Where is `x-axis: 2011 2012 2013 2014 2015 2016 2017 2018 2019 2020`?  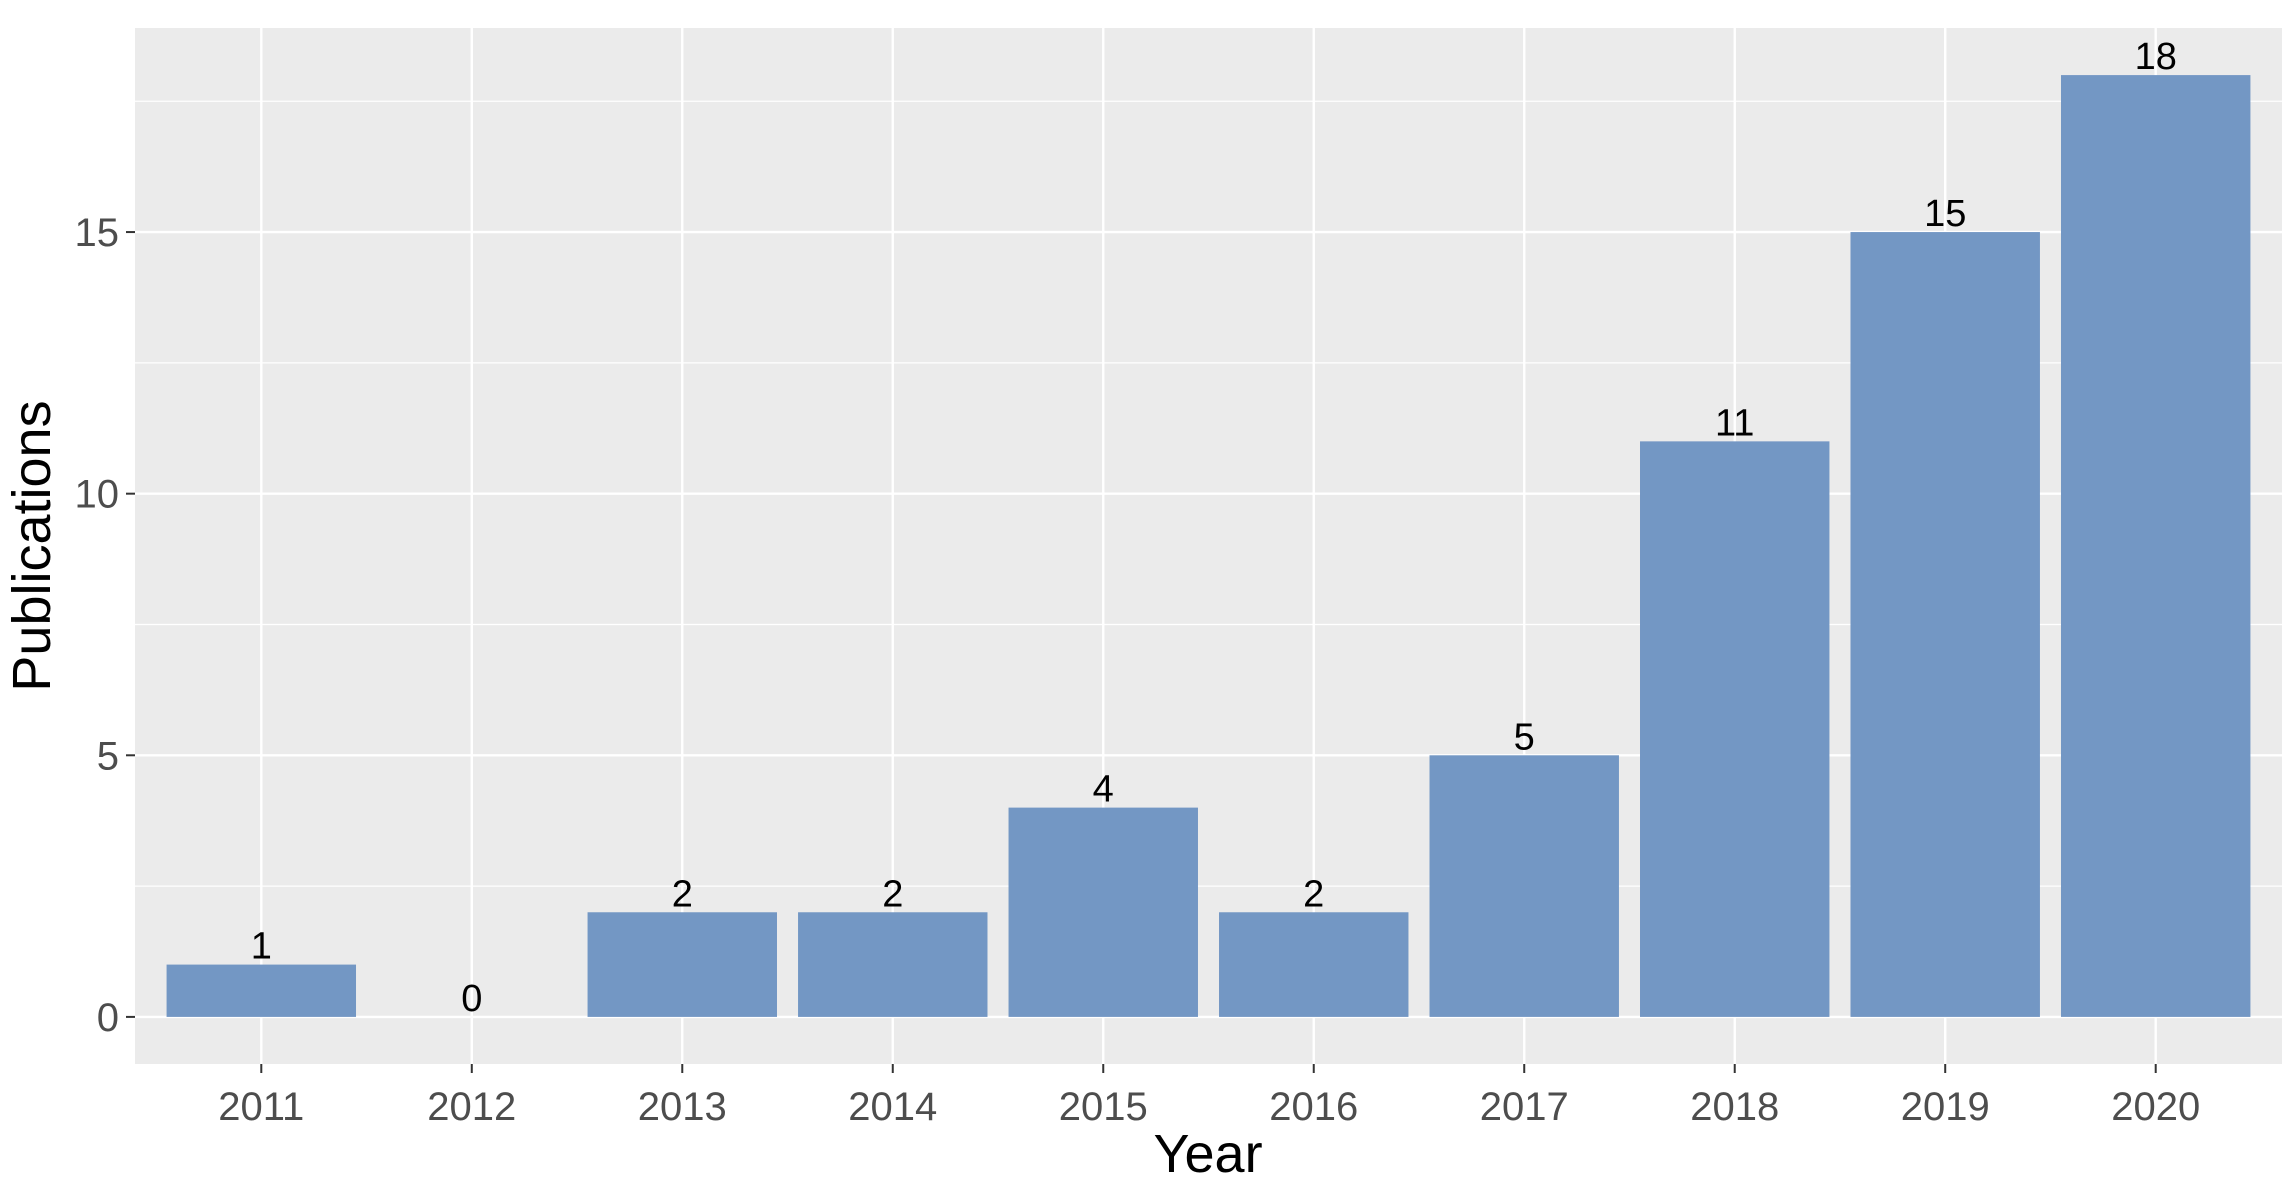 x-axis: 2011 2012 2013 2014 2015 2016 2017 2018 2019 2020 is located at coordinates (1209, 1096).